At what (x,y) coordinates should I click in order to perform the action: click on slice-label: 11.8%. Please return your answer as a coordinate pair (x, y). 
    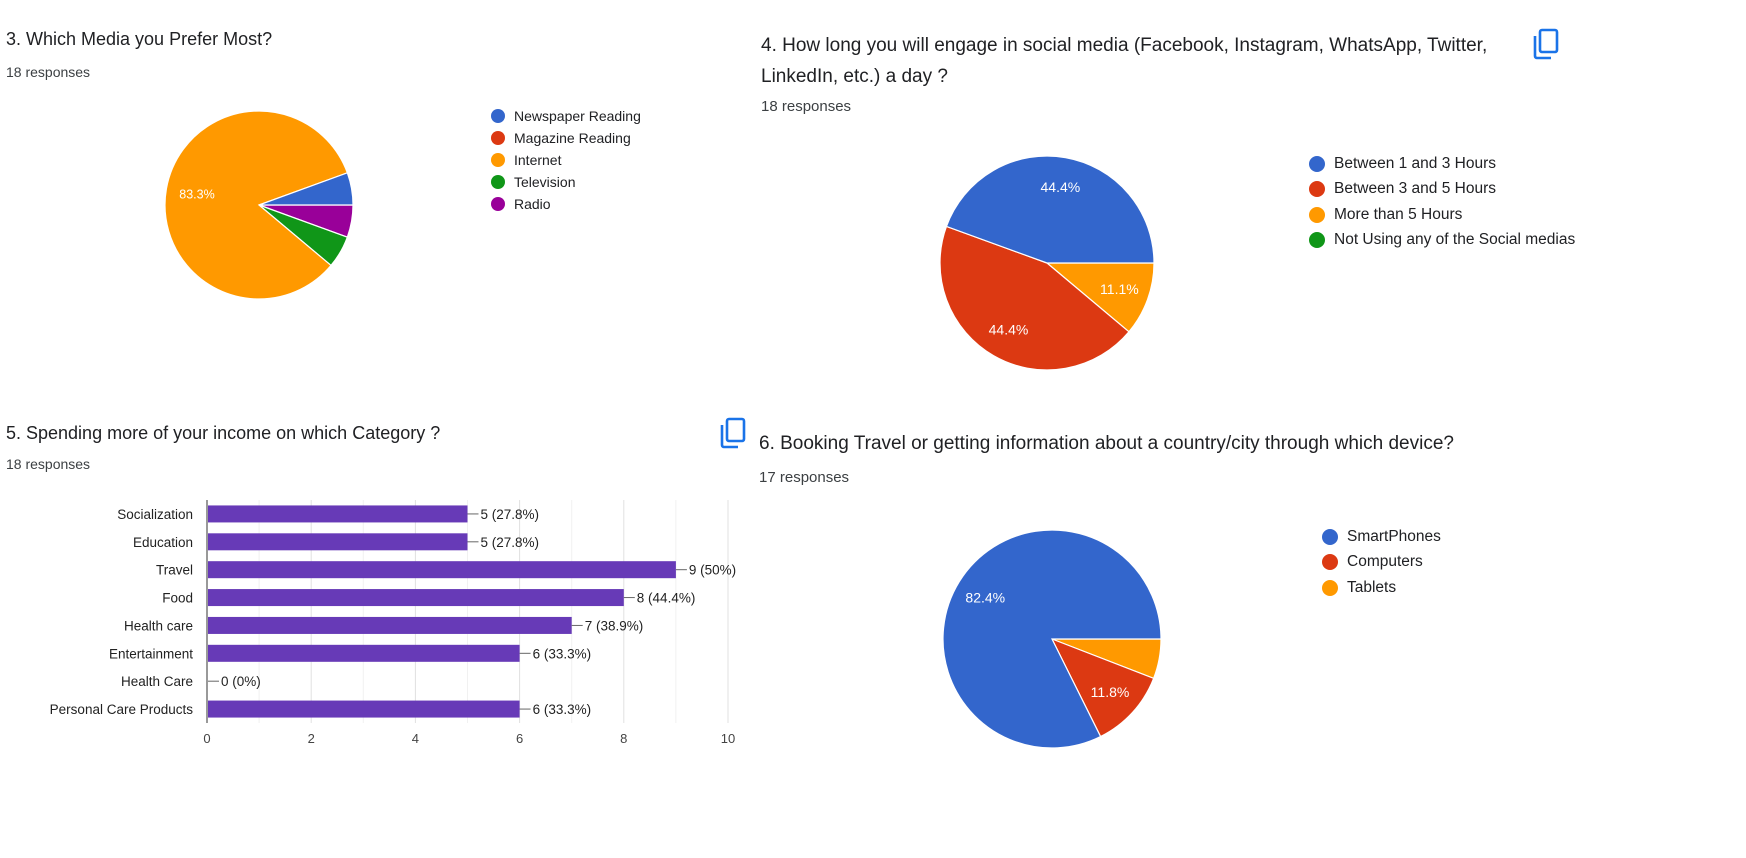
    Looking at the image, I should click on (1110, 692).